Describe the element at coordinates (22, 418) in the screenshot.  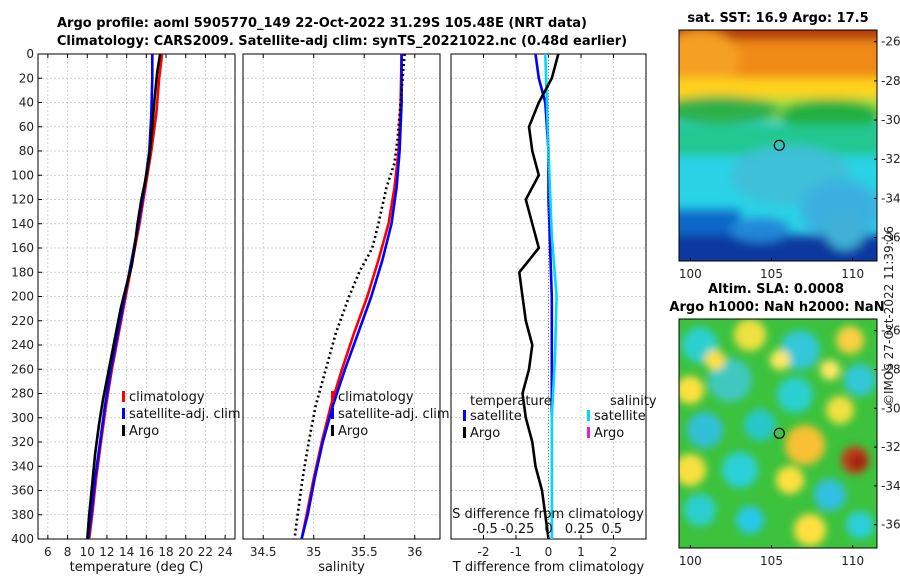
I see `y-tick-label: 300` at that location.